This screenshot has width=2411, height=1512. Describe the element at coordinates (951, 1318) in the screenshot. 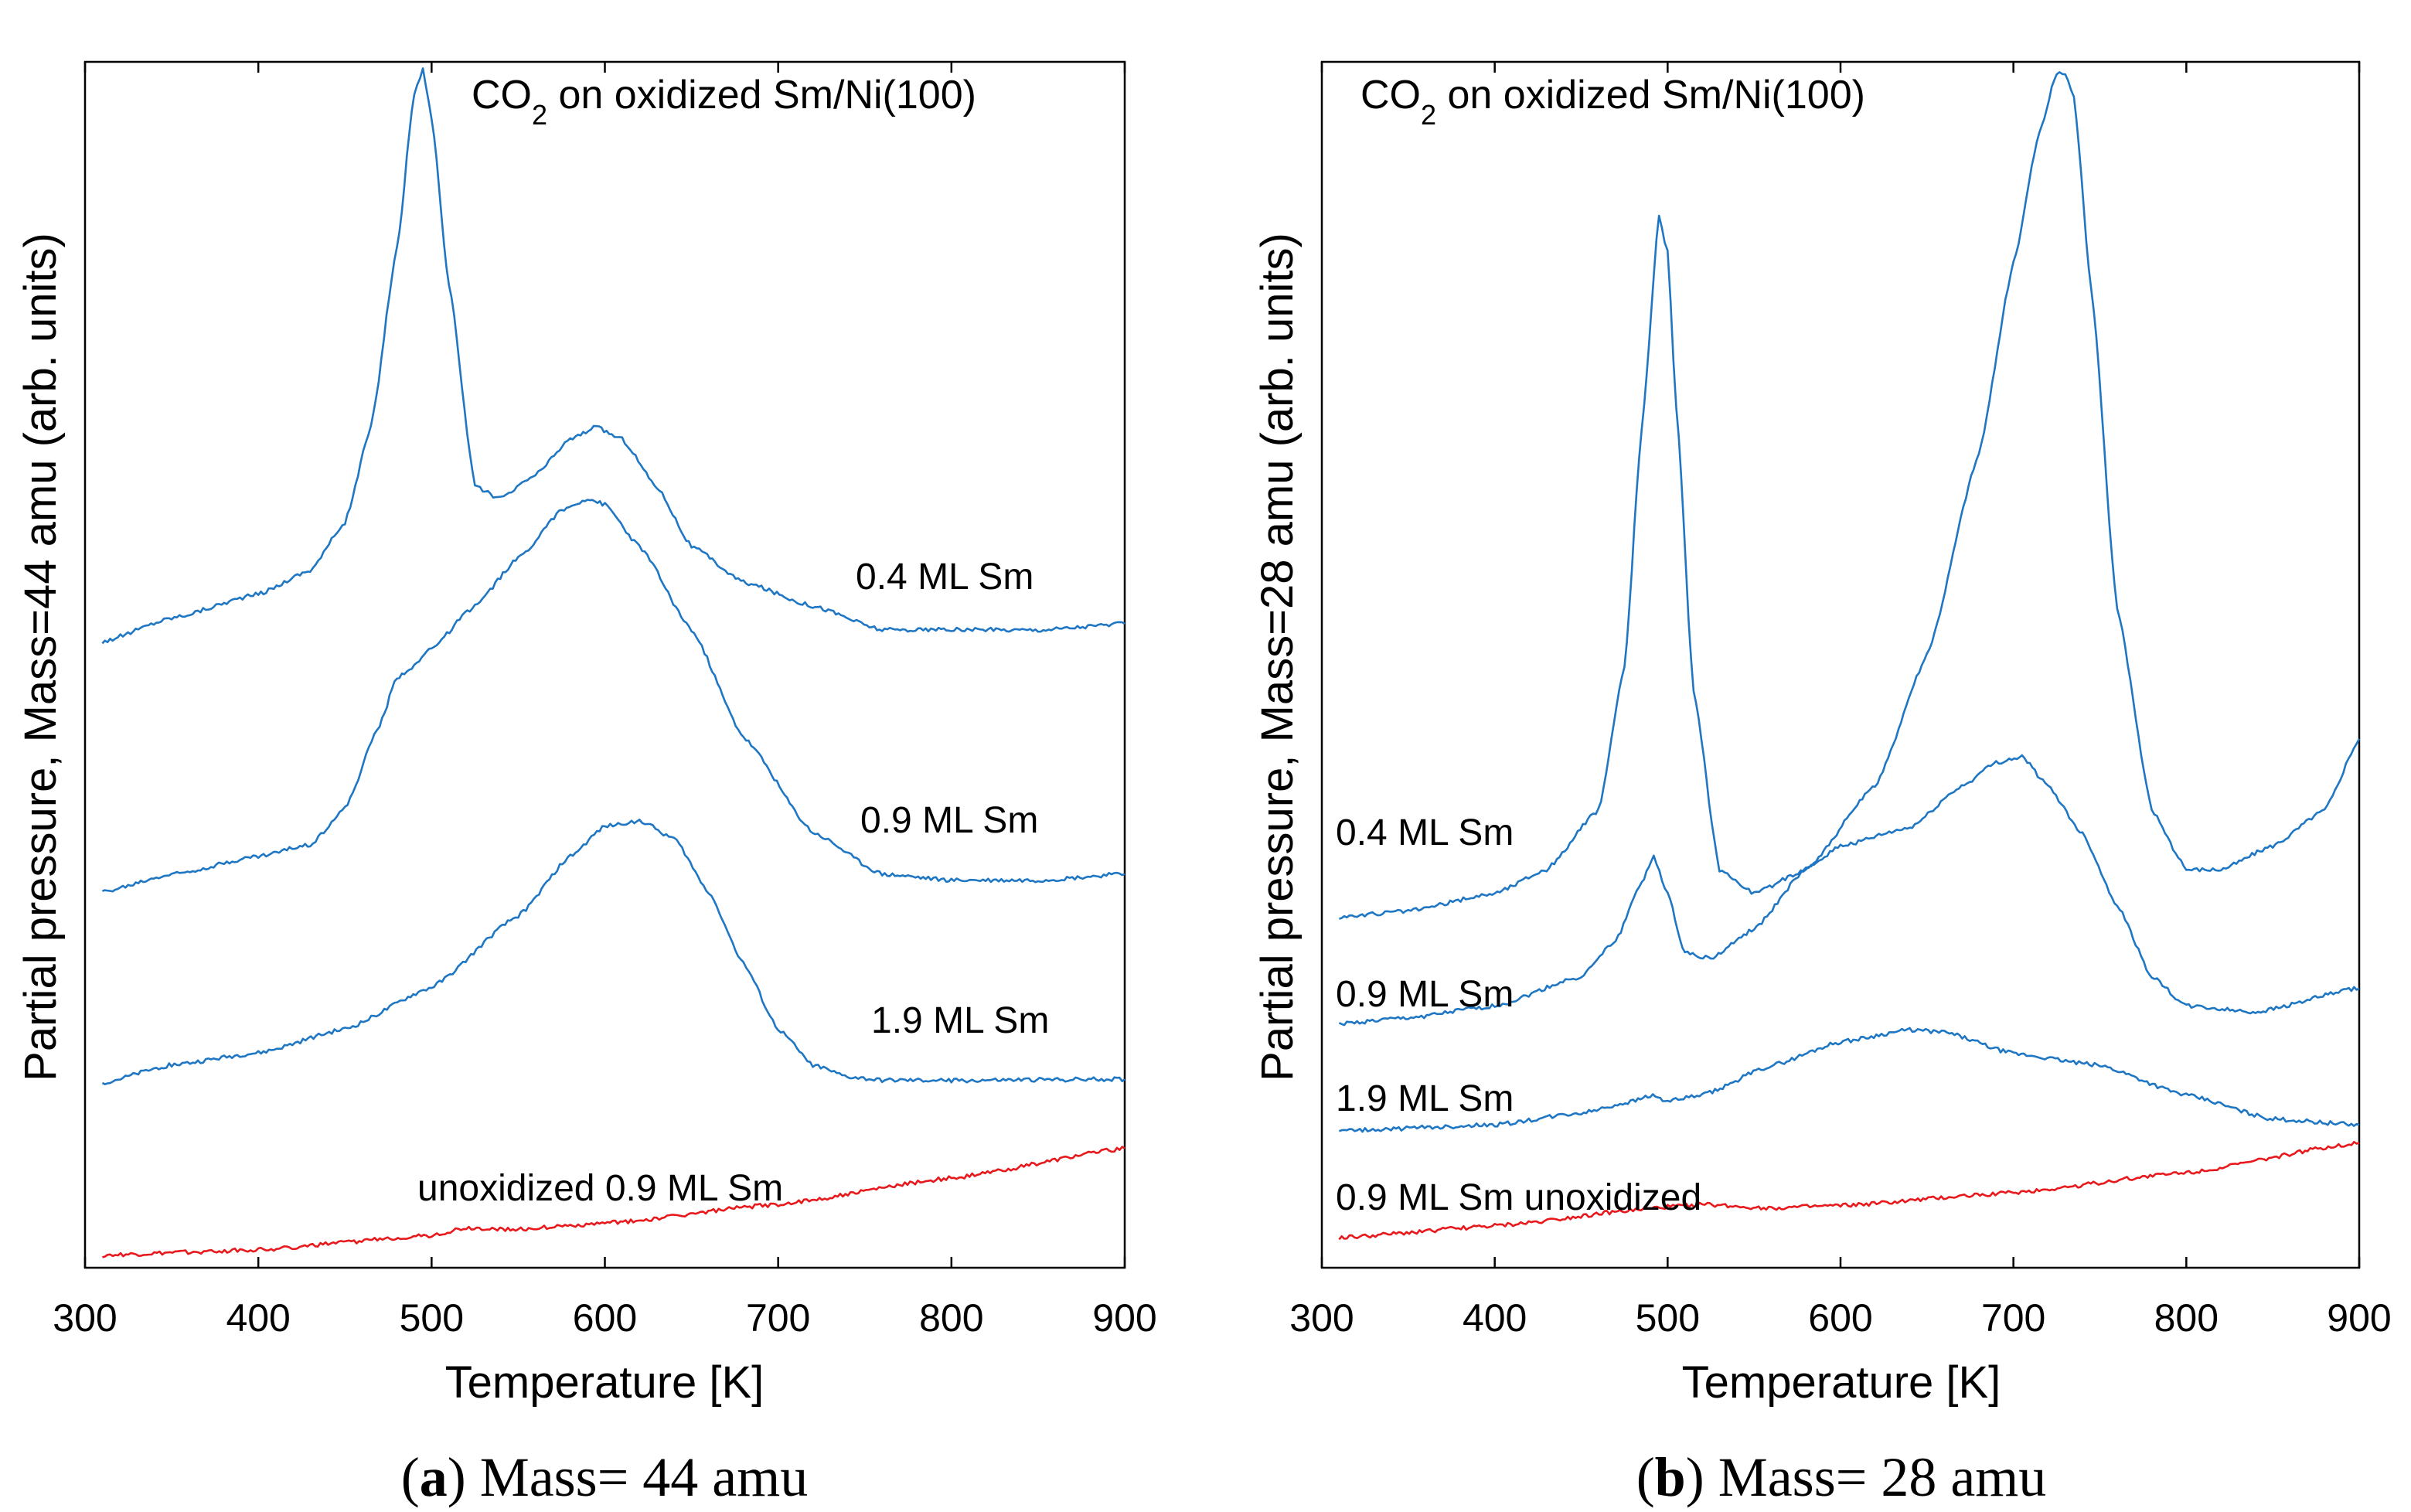

I see `x-tick-label-a-800: 800` at that location.